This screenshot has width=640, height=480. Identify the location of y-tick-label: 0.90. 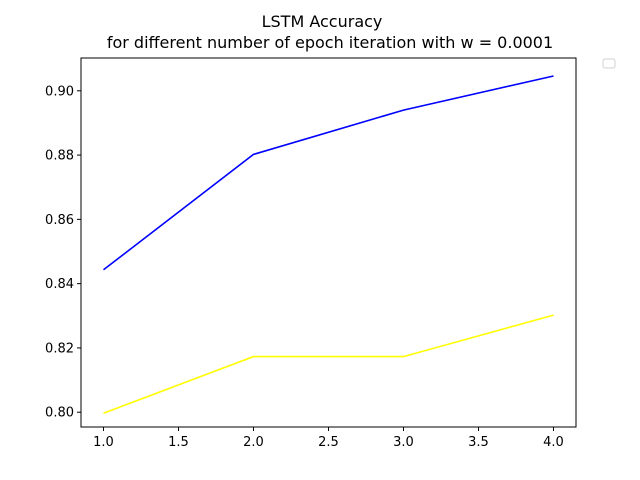
(59, 91).